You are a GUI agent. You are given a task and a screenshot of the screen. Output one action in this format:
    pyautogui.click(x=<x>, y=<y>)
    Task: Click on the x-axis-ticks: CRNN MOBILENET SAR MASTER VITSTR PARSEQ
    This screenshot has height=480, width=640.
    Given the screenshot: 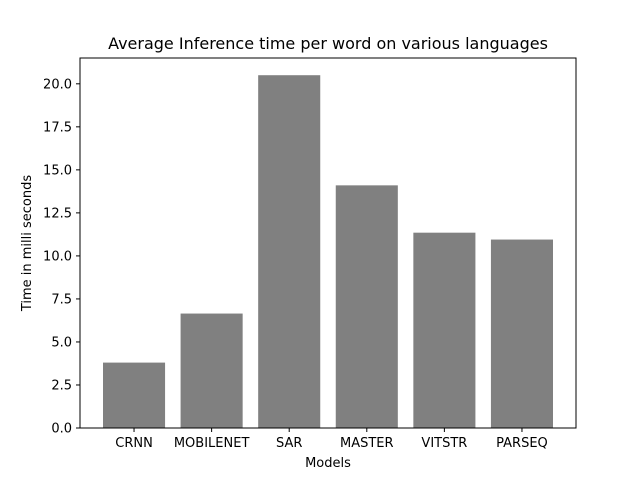 What is the action you would take?
    pyautogui.click(x=331, y=439)
    